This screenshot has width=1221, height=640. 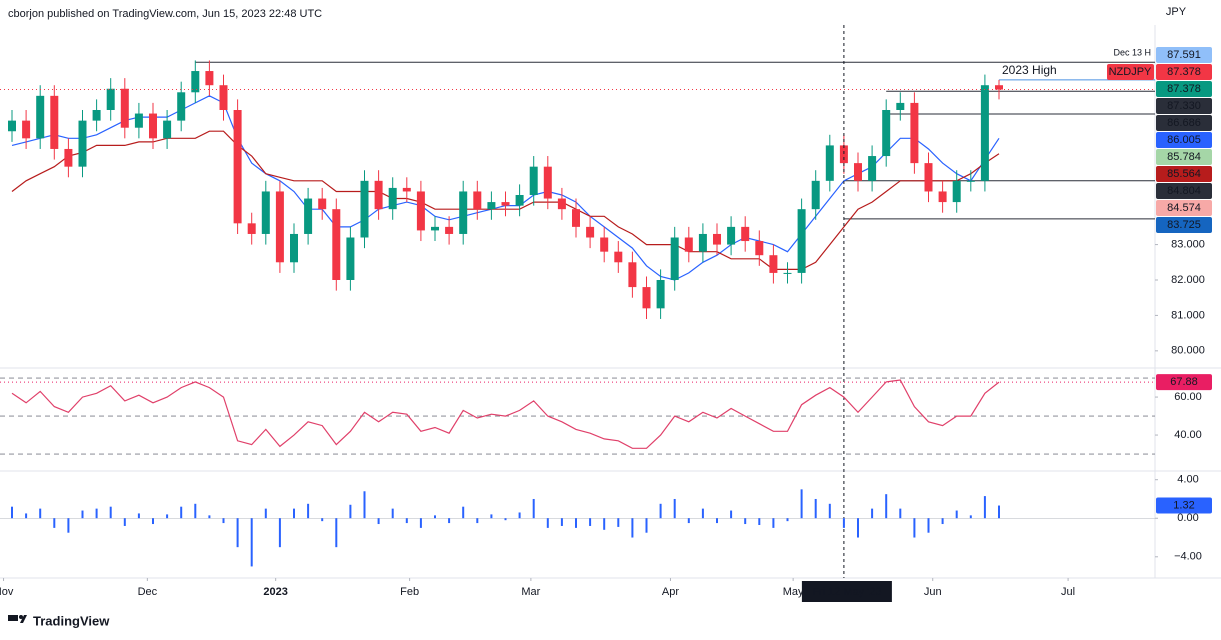 I want to click on price-tag: 84.574, so click(x=1184, y=208).